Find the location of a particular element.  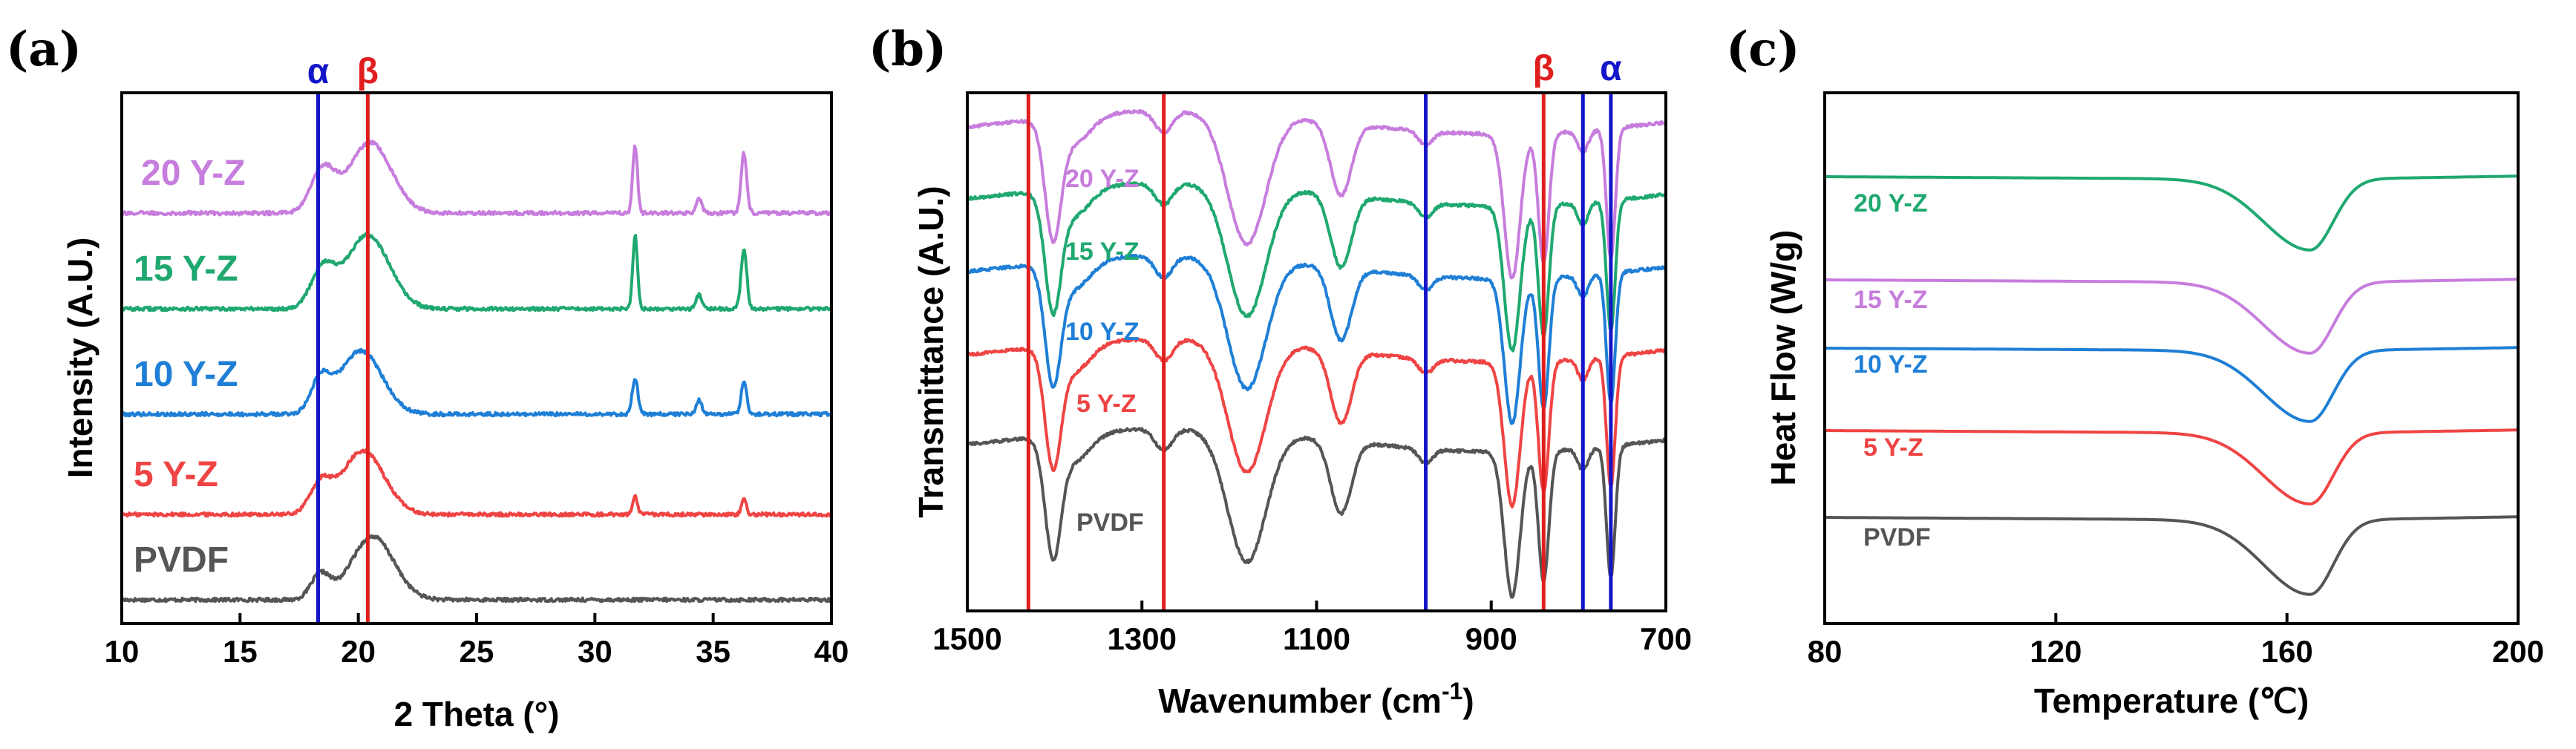

ftir-label-20-y-z: 20 Y-Z is located at coordinates (1103, 179).